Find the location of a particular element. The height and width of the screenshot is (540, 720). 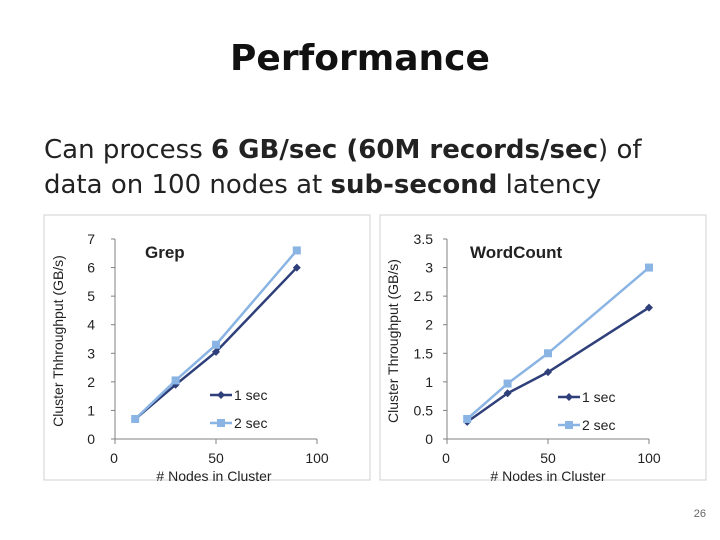

slide-title: Performance is located at coordinates (360, 58).